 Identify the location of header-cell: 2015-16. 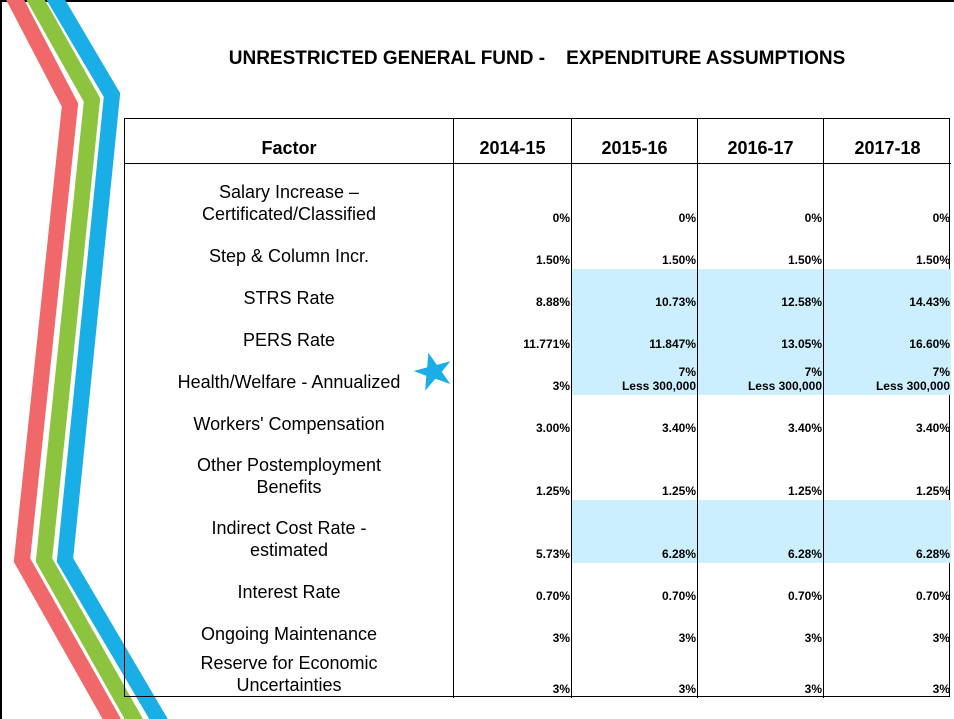
(634, 141).